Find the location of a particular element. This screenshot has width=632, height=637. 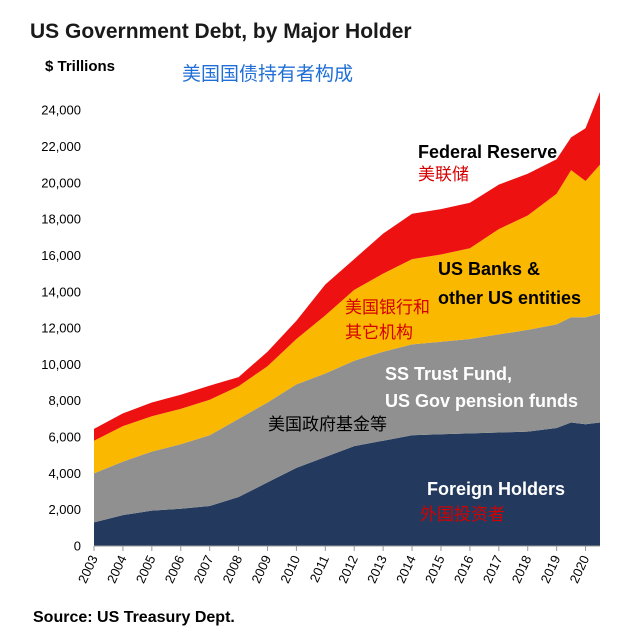

label-ss-trust-2: US Gov pension funds is located at coordinates (481, 401).